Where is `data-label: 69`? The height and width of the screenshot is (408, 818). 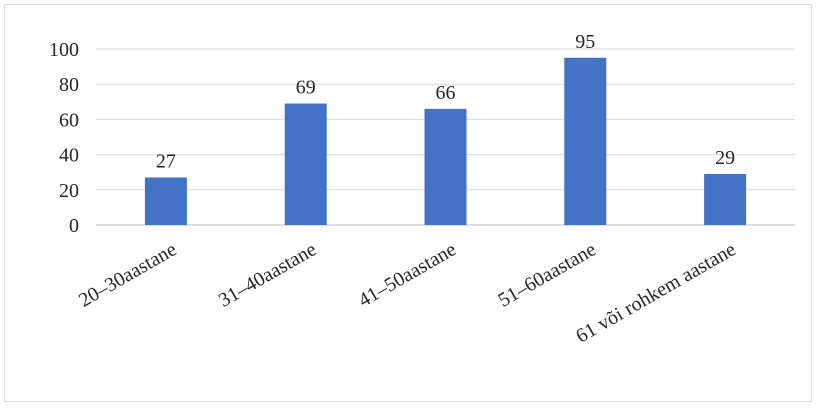 data-label: 69 is located at coordinates (306, 88).